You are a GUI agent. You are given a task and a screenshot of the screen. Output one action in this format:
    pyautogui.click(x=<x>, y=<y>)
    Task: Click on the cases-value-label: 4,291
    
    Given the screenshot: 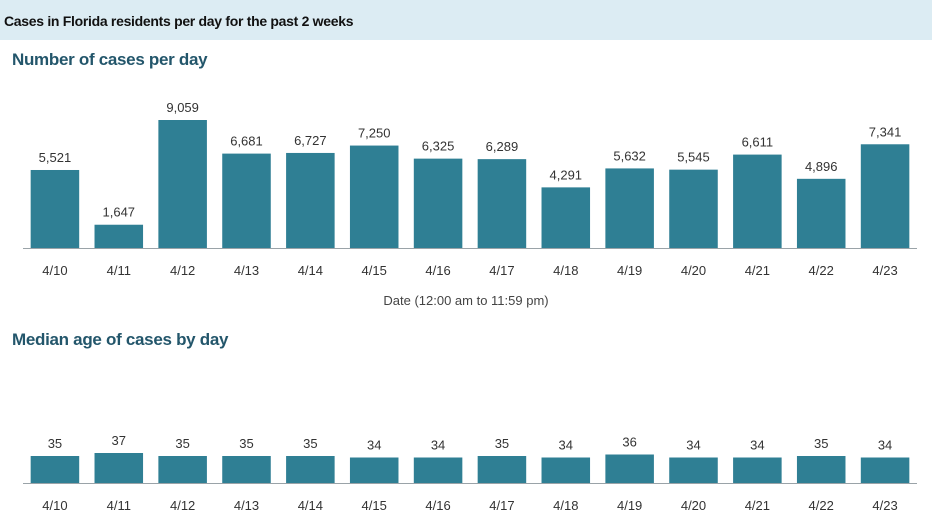 What is the action you would take?
    pyautogui.click(x=566, y=174)
    